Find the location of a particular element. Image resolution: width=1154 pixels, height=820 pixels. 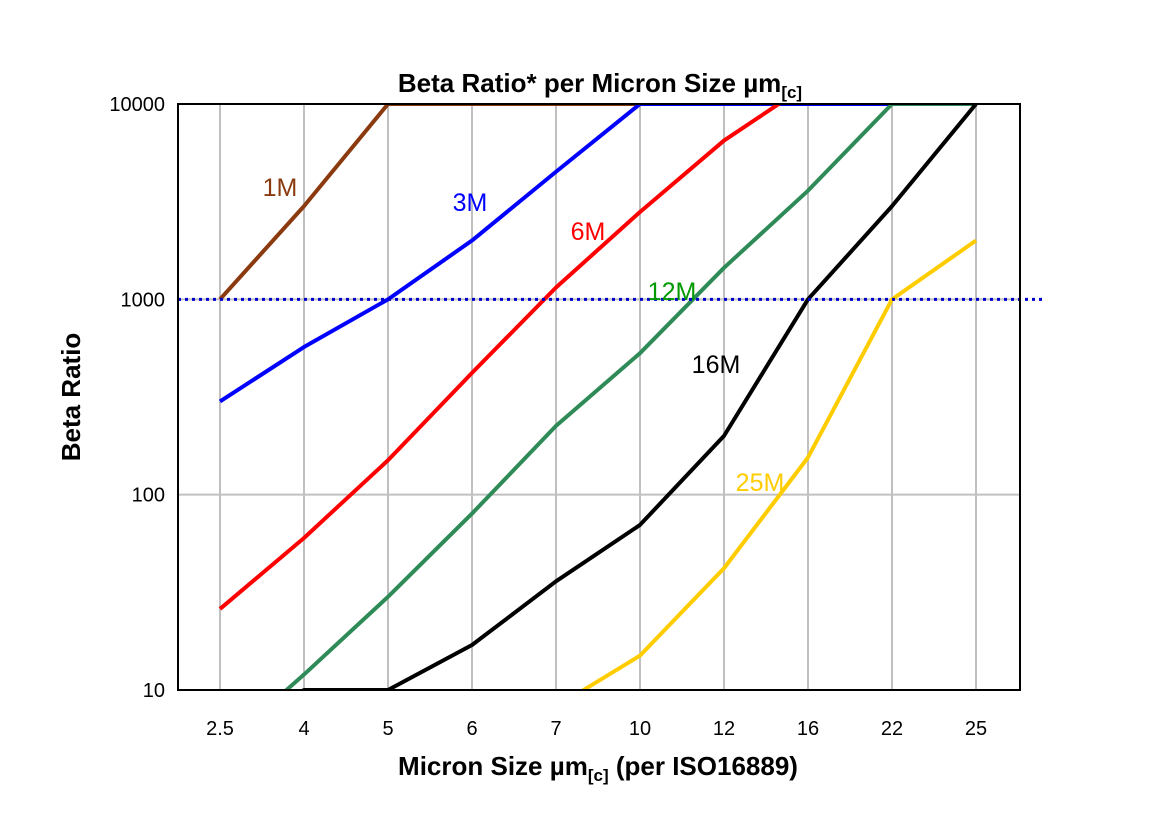

series-label-25M: 25M is located at coordinates (760, 483).